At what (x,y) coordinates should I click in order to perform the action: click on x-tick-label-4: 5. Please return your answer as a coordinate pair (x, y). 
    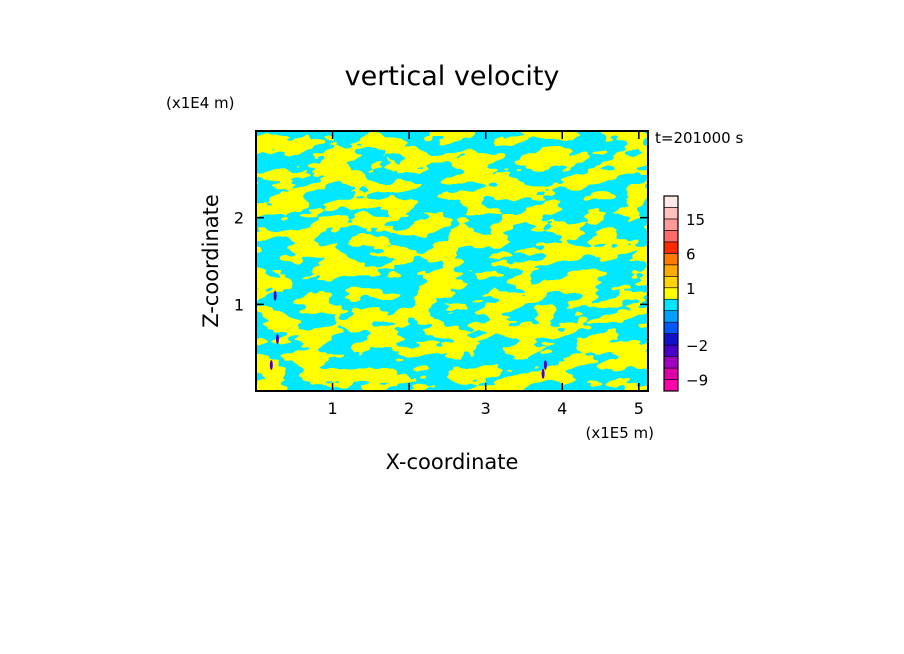
    Looking at the image, I should click on (639, 408).